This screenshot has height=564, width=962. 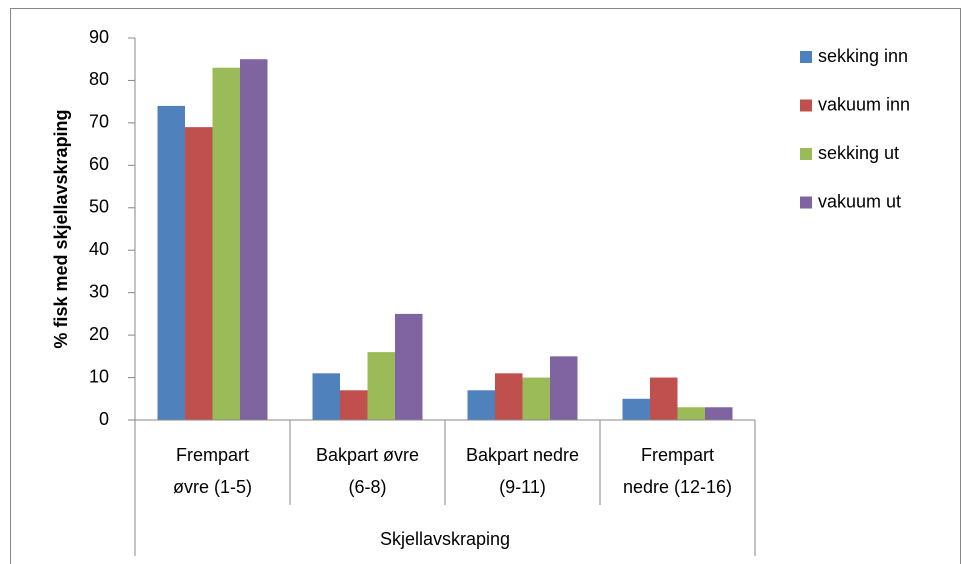 I want to click on x-tick-label: Bakpart øvre, so click(x=367, y=455).